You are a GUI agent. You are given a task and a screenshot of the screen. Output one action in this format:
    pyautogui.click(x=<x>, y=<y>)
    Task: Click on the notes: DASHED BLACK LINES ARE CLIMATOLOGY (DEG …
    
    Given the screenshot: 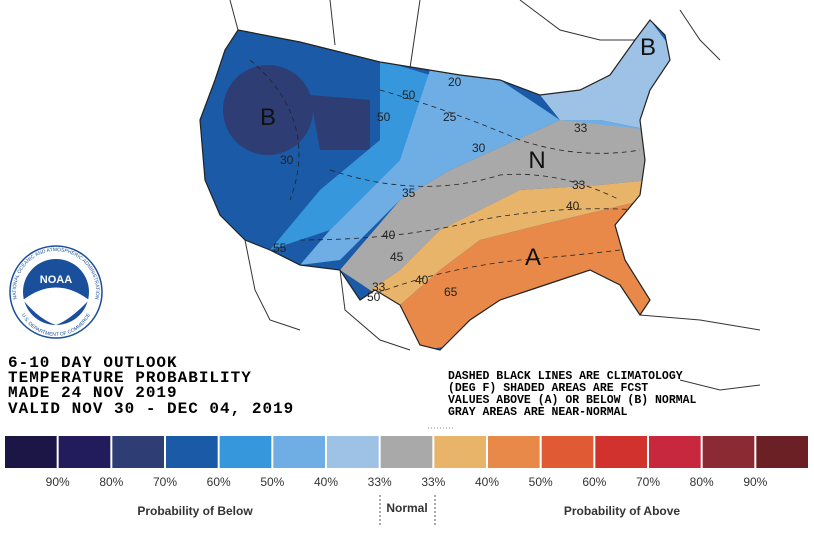 What is the action you would take?
    pyautogui.click(x=572, y=394)
    